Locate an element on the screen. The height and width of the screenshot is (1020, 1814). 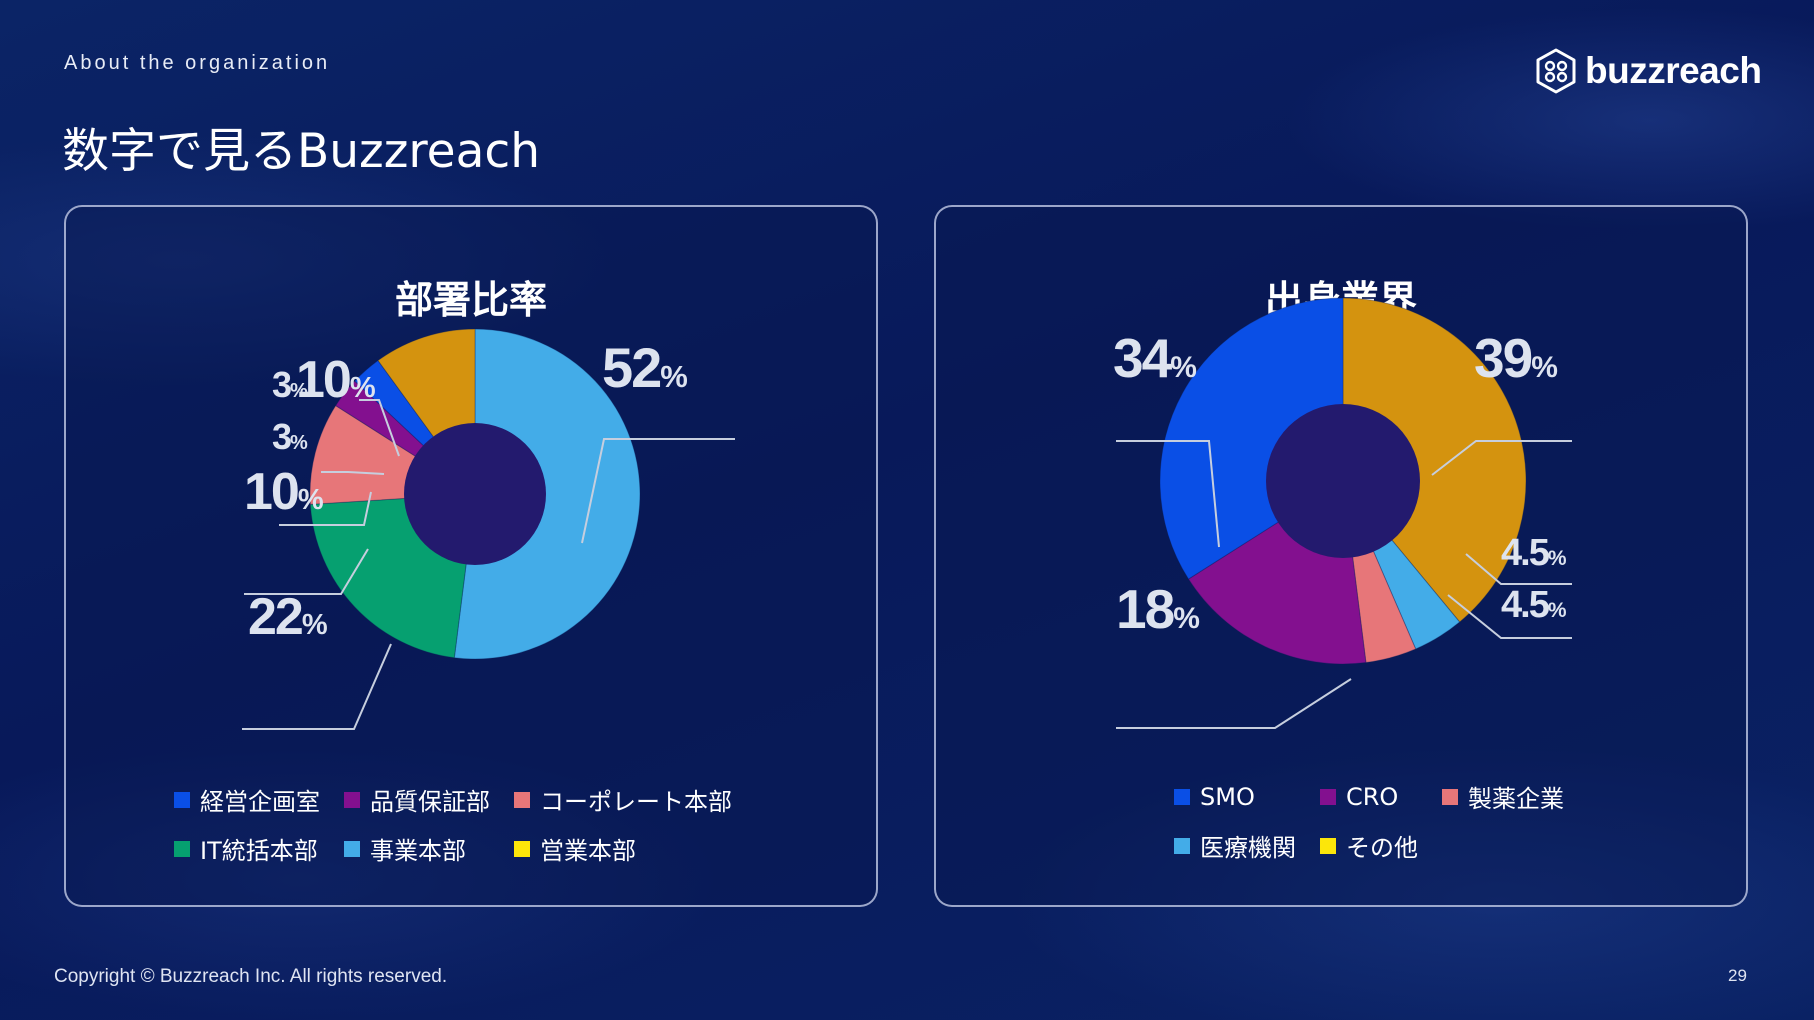
logo-hexagon-icon is located at coordinates (1556, 71).